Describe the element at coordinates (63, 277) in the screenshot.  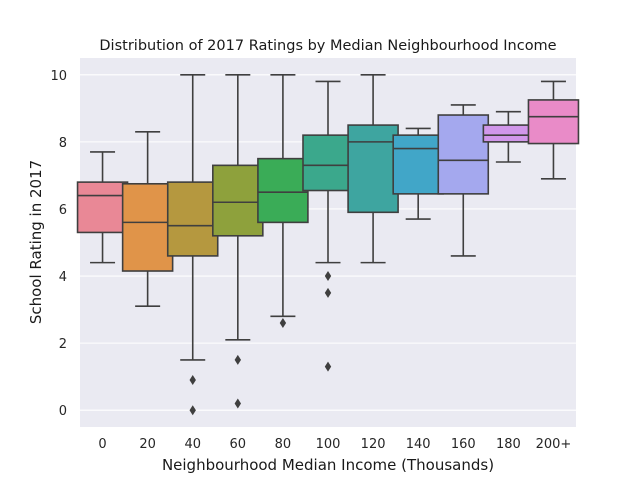
I see `y-tick-label-4: 4` at that location.